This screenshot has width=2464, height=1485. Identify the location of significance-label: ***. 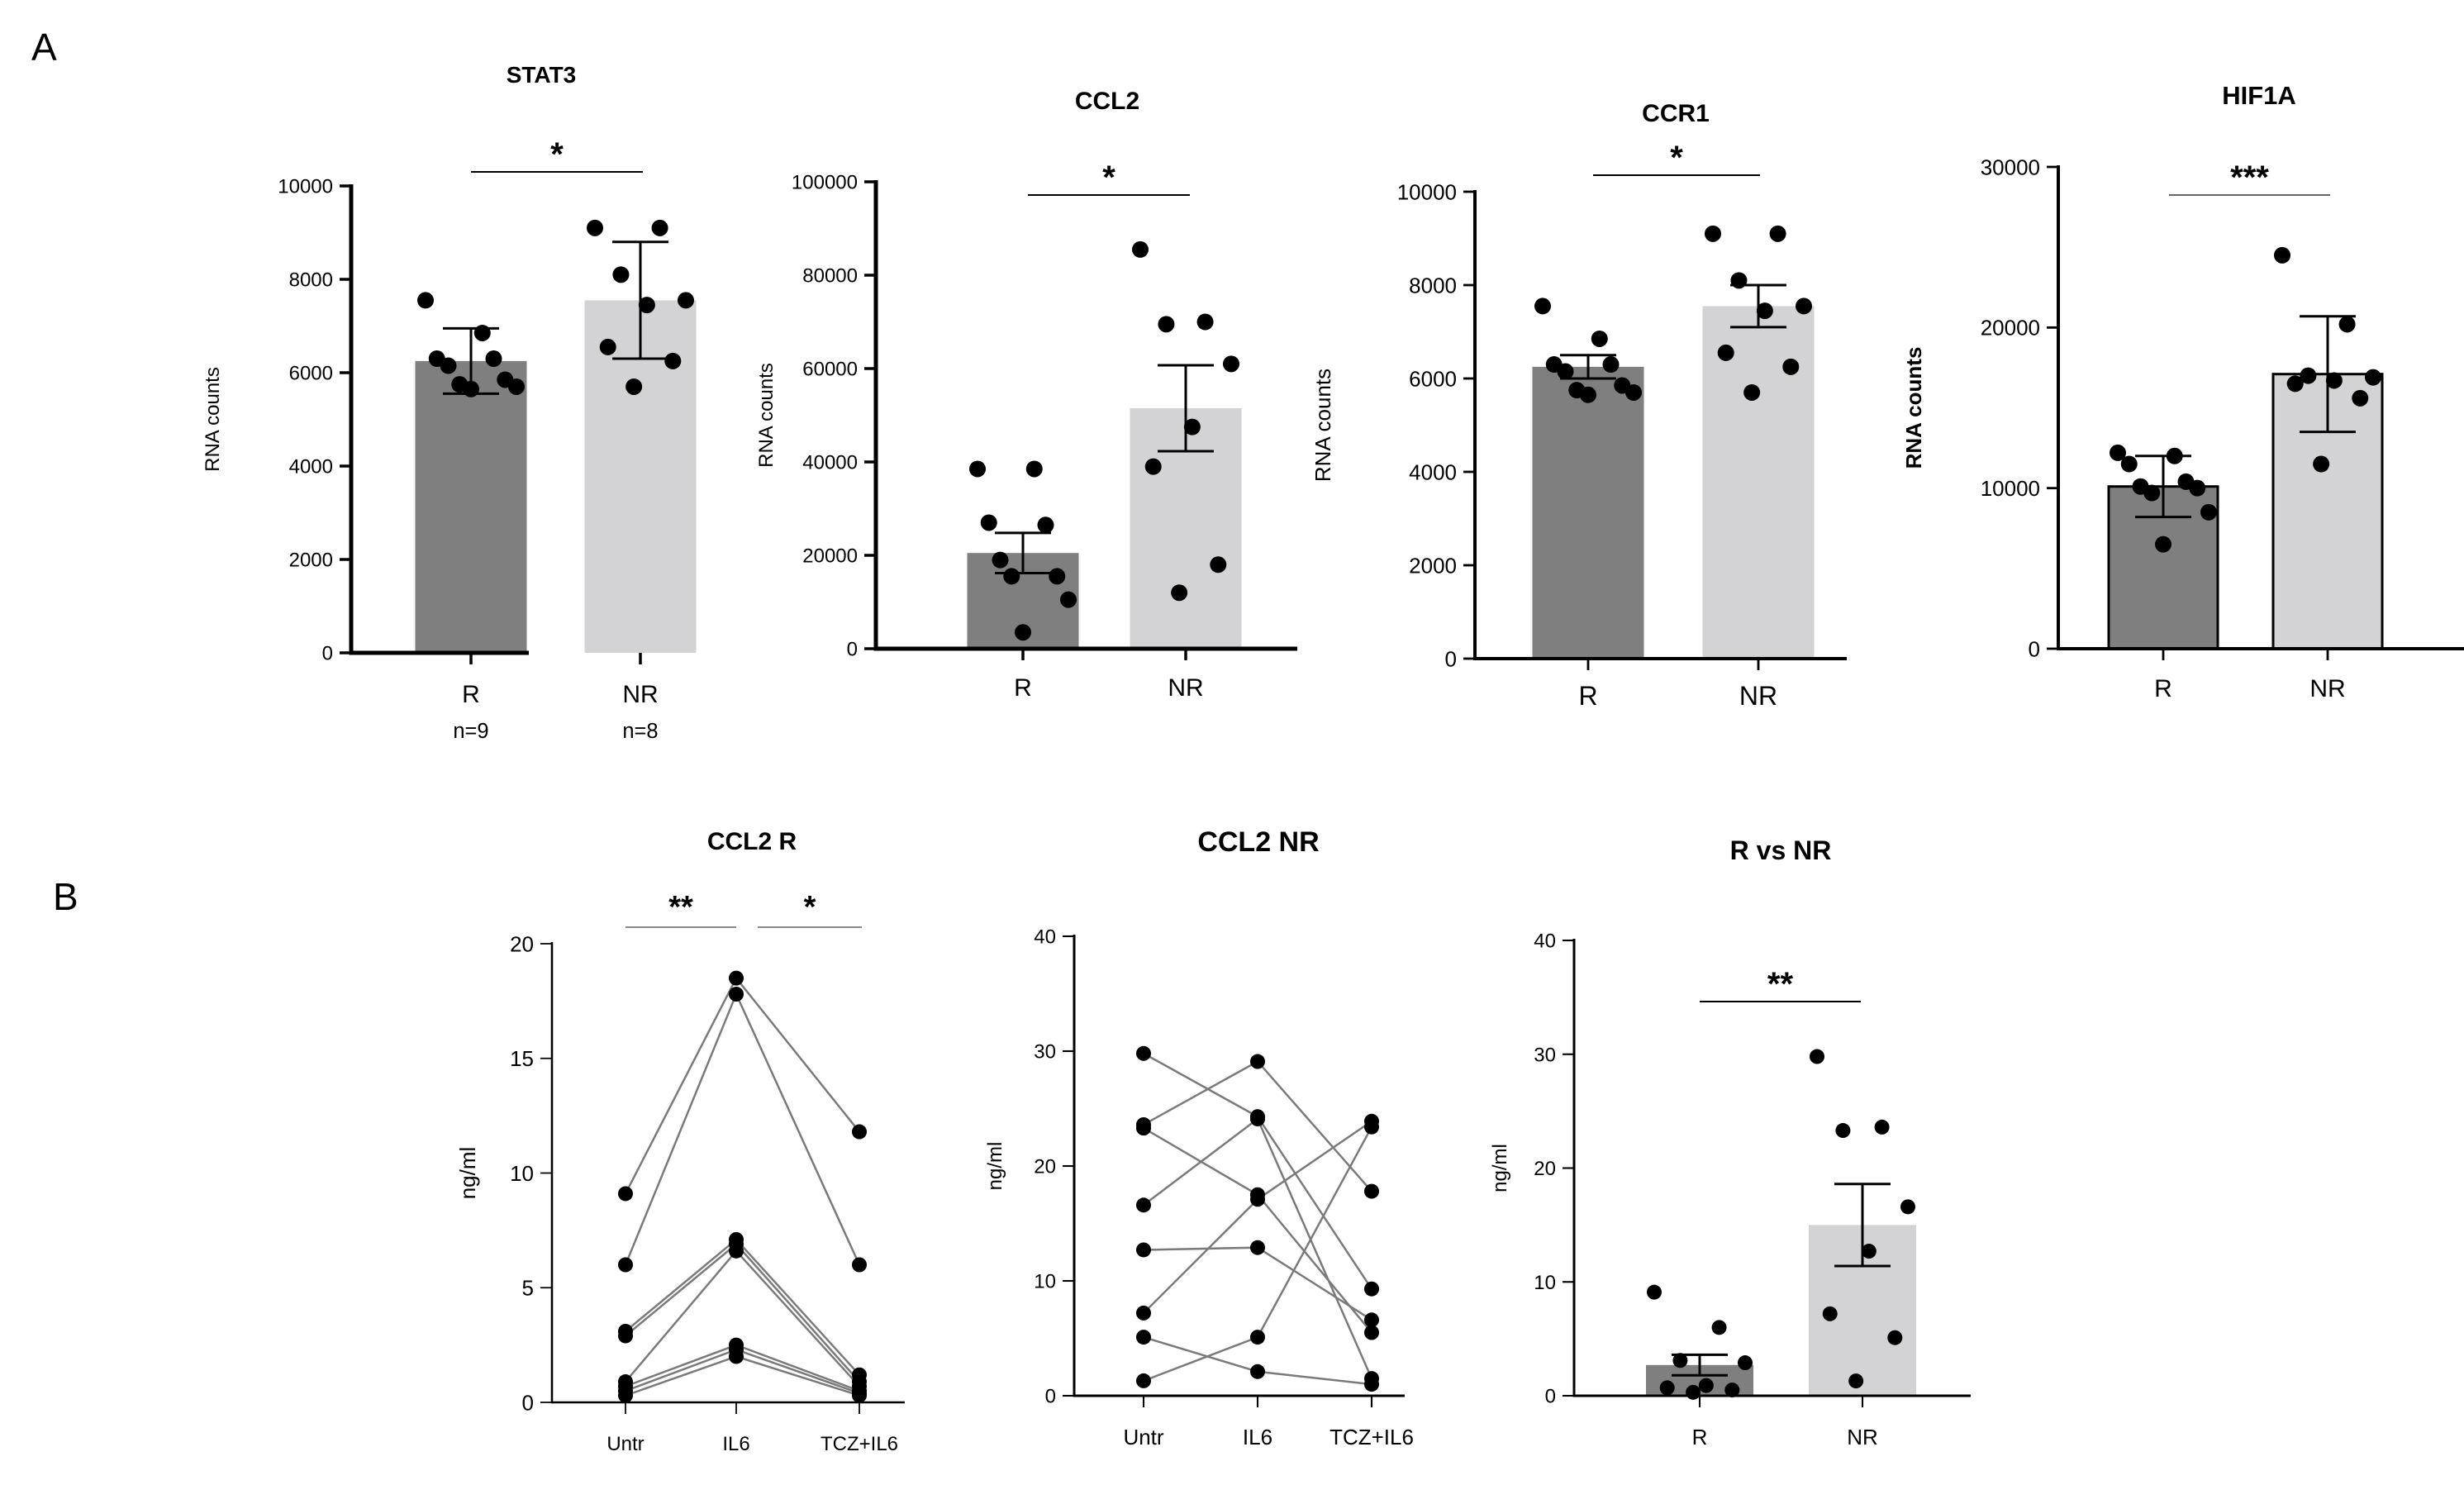
(2249, 177).